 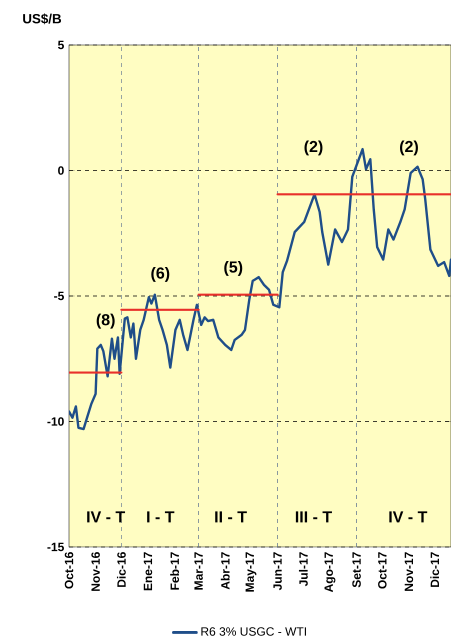 What do you see at coordinates (409, 571) in the screenshot?
I see `x-tick-label: Nov-17` at bounding box center [409, 571].